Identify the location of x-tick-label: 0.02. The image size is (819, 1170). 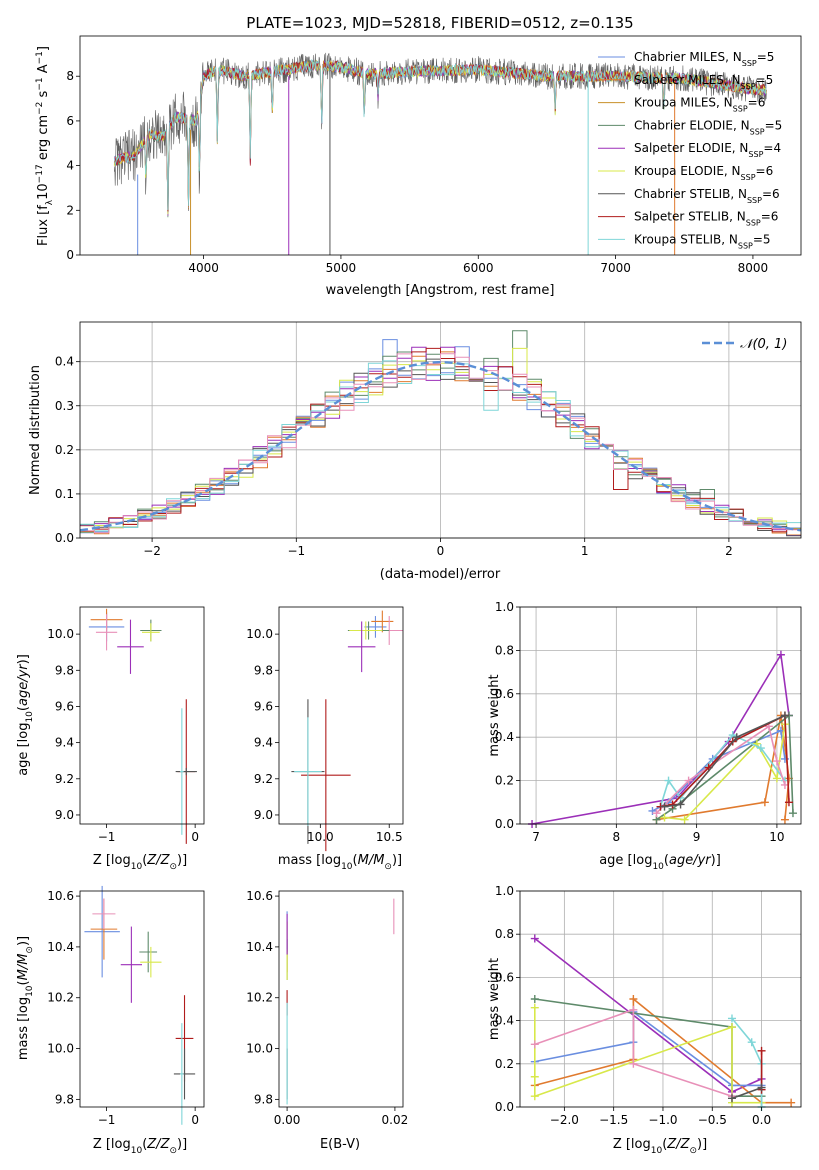
(395, 1120).